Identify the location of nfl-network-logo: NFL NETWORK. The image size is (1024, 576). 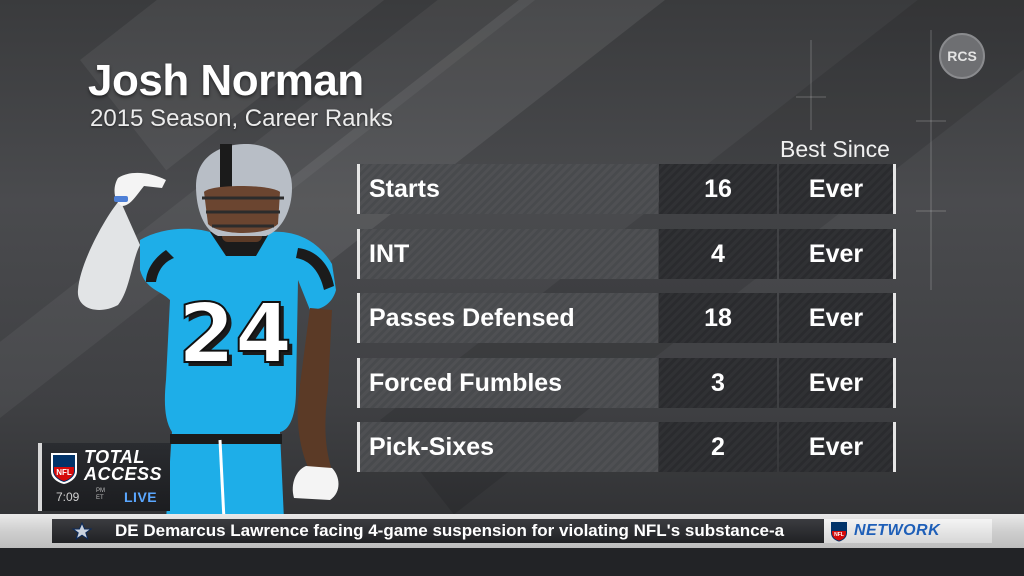
(908, 531).